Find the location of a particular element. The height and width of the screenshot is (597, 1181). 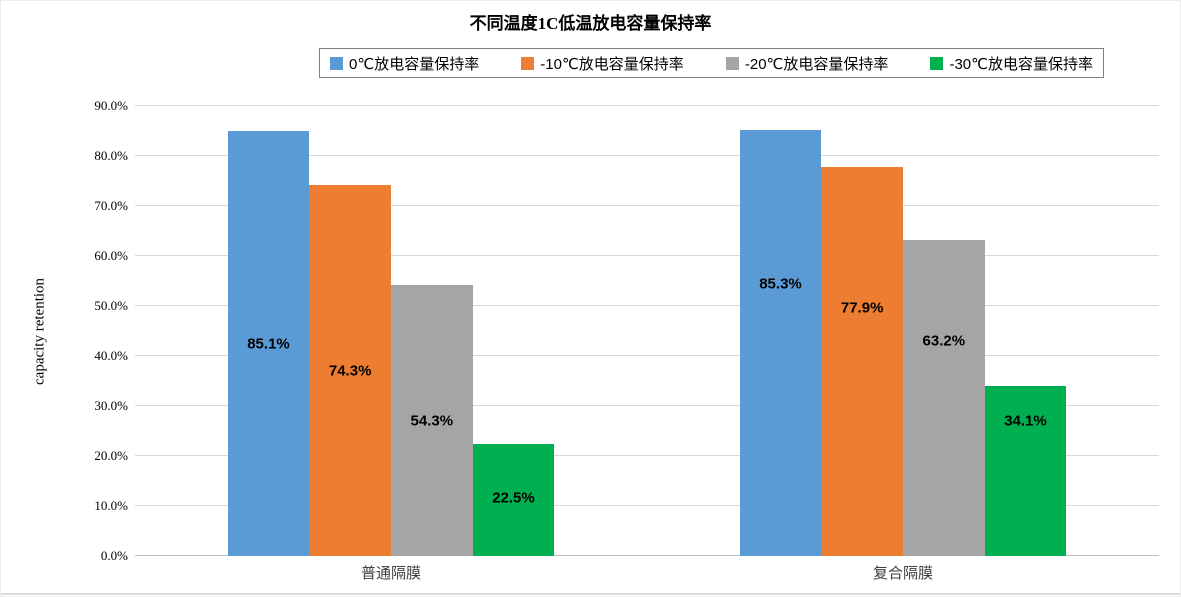

bar-data-label: 77.9% is located at coordinates (862, 308).